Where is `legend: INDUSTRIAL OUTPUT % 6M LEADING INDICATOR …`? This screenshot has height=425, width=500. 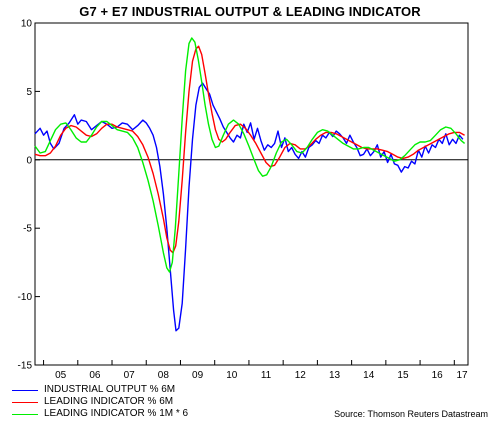 legend: INDUSTRIAL OUTPUT % 6M LEADING INDICATOR … is located at coordinates (190, 402).